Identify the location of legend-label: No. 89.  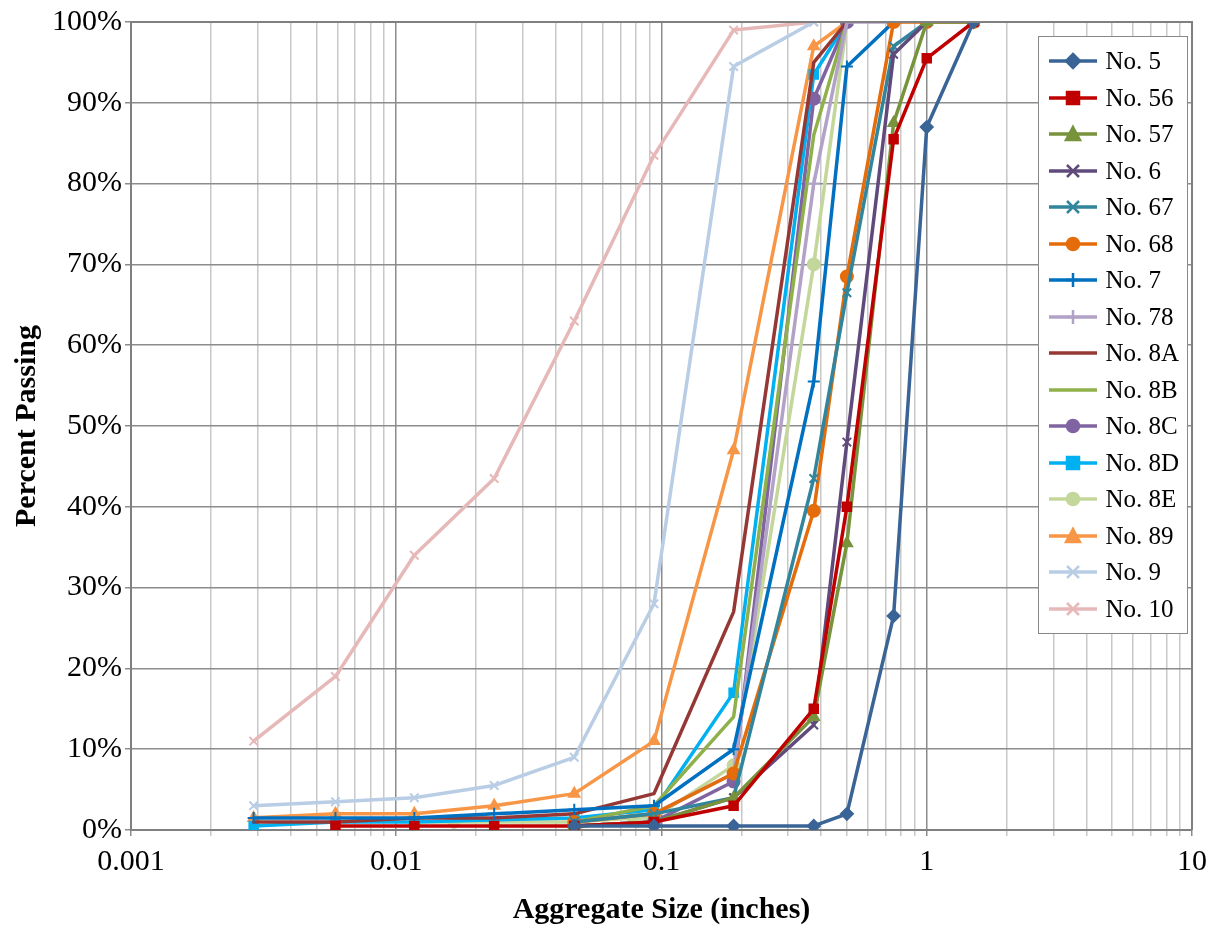
(1139, 535).